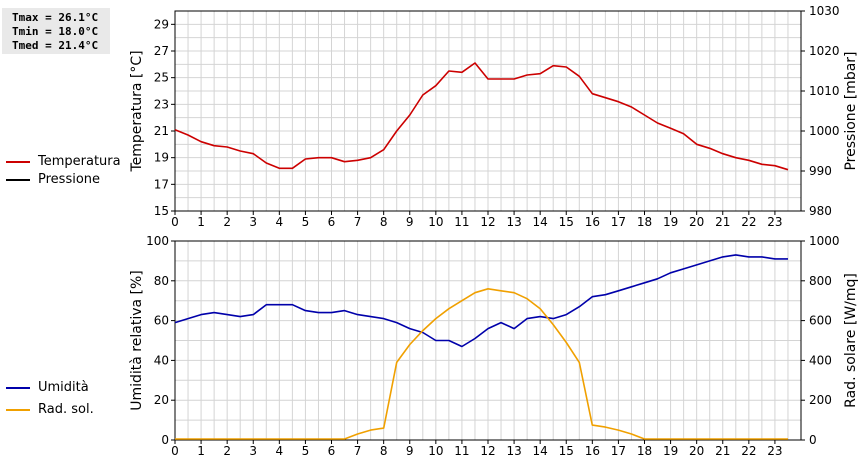 This screenshot has height=460, width=860. What do you see at coordinates (161, 131) in the screenshot?
I see `y-tick-label-left: 21` at bounding box center [161, 131].